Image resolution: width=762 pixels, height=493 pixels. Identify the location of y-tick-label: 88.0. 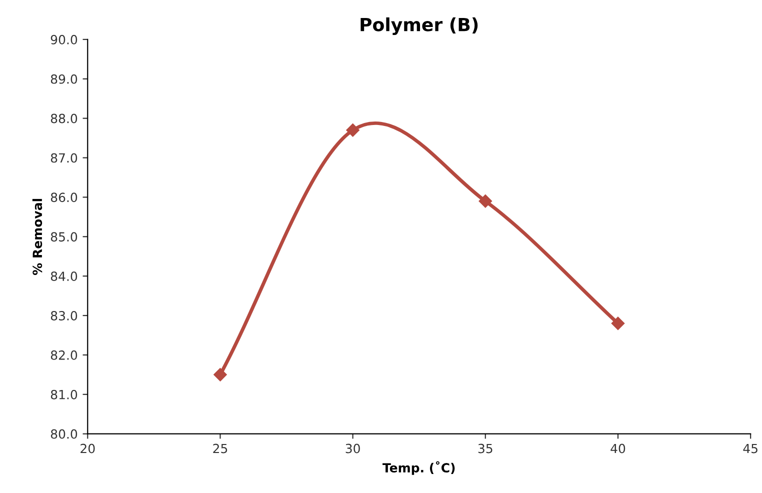
(64, 119).